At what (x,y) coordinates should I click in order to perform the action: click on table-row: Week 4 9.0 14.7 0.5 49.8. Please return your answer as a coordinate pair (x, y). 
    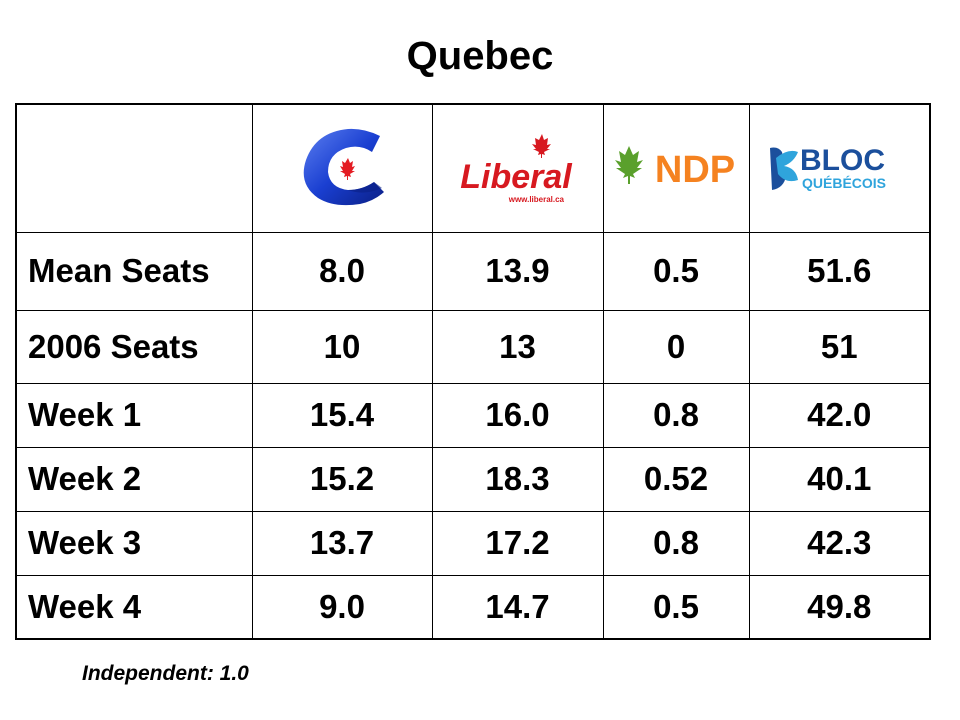
    Looking at the image, I should click on (473, 607).